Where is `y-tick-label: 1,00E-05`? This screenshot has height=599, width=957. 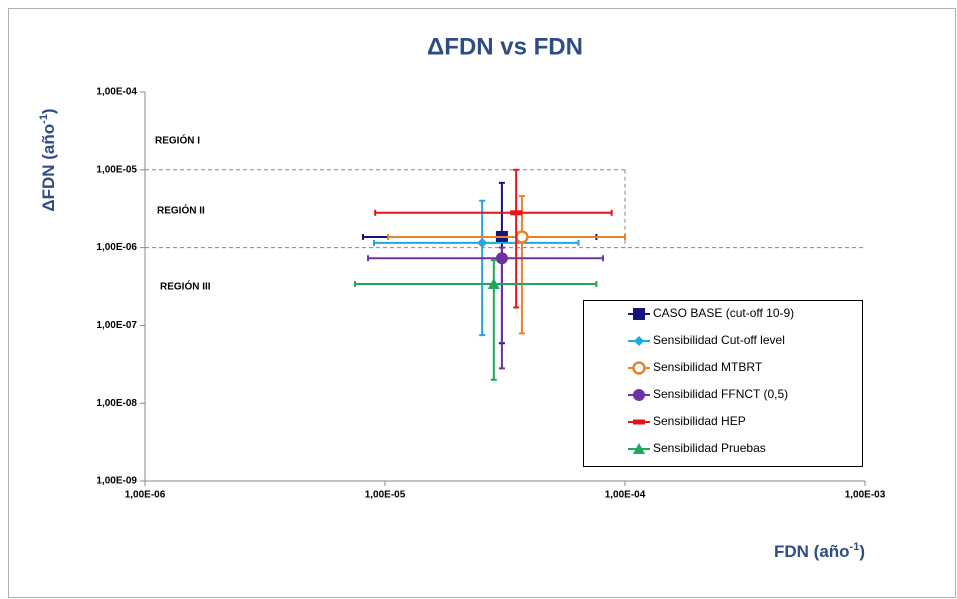 y-tick-label: 1,00E-05 is located at coordinates (116, 169).